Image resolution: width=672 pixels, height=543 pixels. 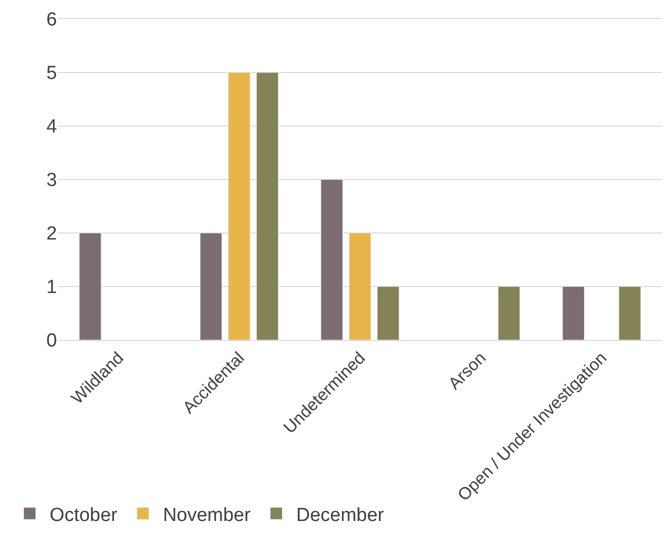 I want to click on y-tick-label: 1, so click(x=51, y=287).